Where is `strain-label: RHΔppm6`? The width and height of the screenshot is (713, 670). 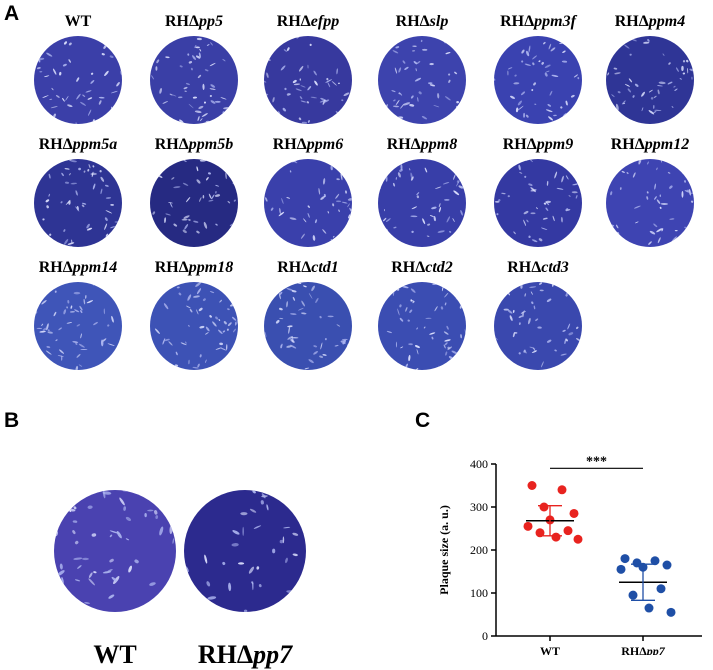
strain-label: RHΔppm6 is located at coordinates (308, 145).